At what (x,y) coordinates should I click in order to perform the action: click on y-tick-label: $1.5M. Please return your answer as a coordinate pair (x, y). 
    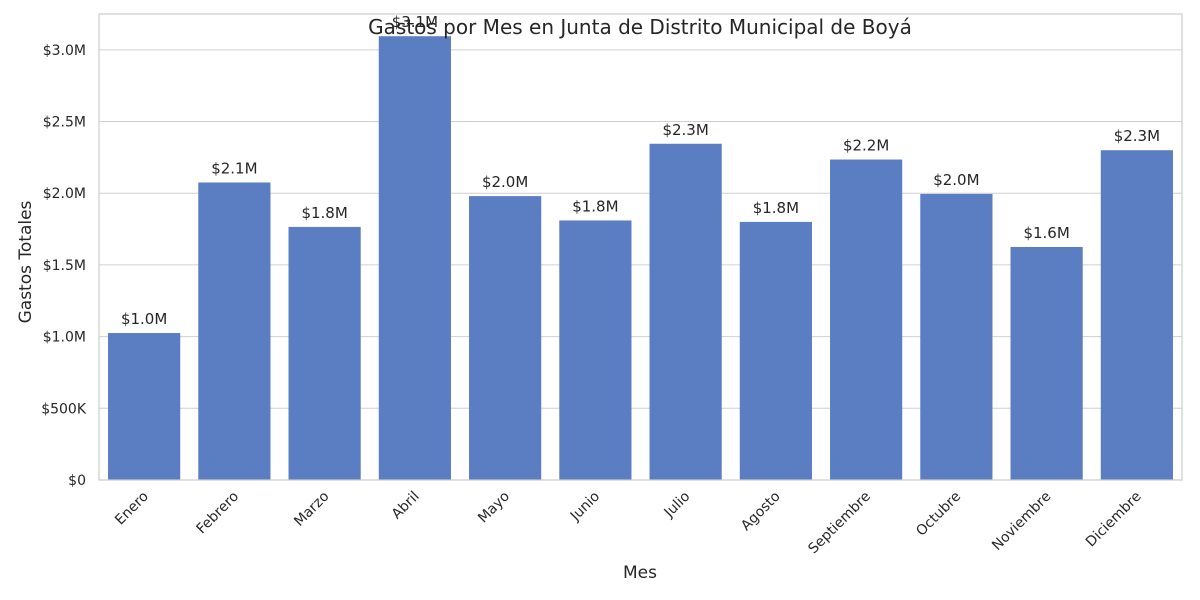
    Looking at the image, I should click on (64, 266).